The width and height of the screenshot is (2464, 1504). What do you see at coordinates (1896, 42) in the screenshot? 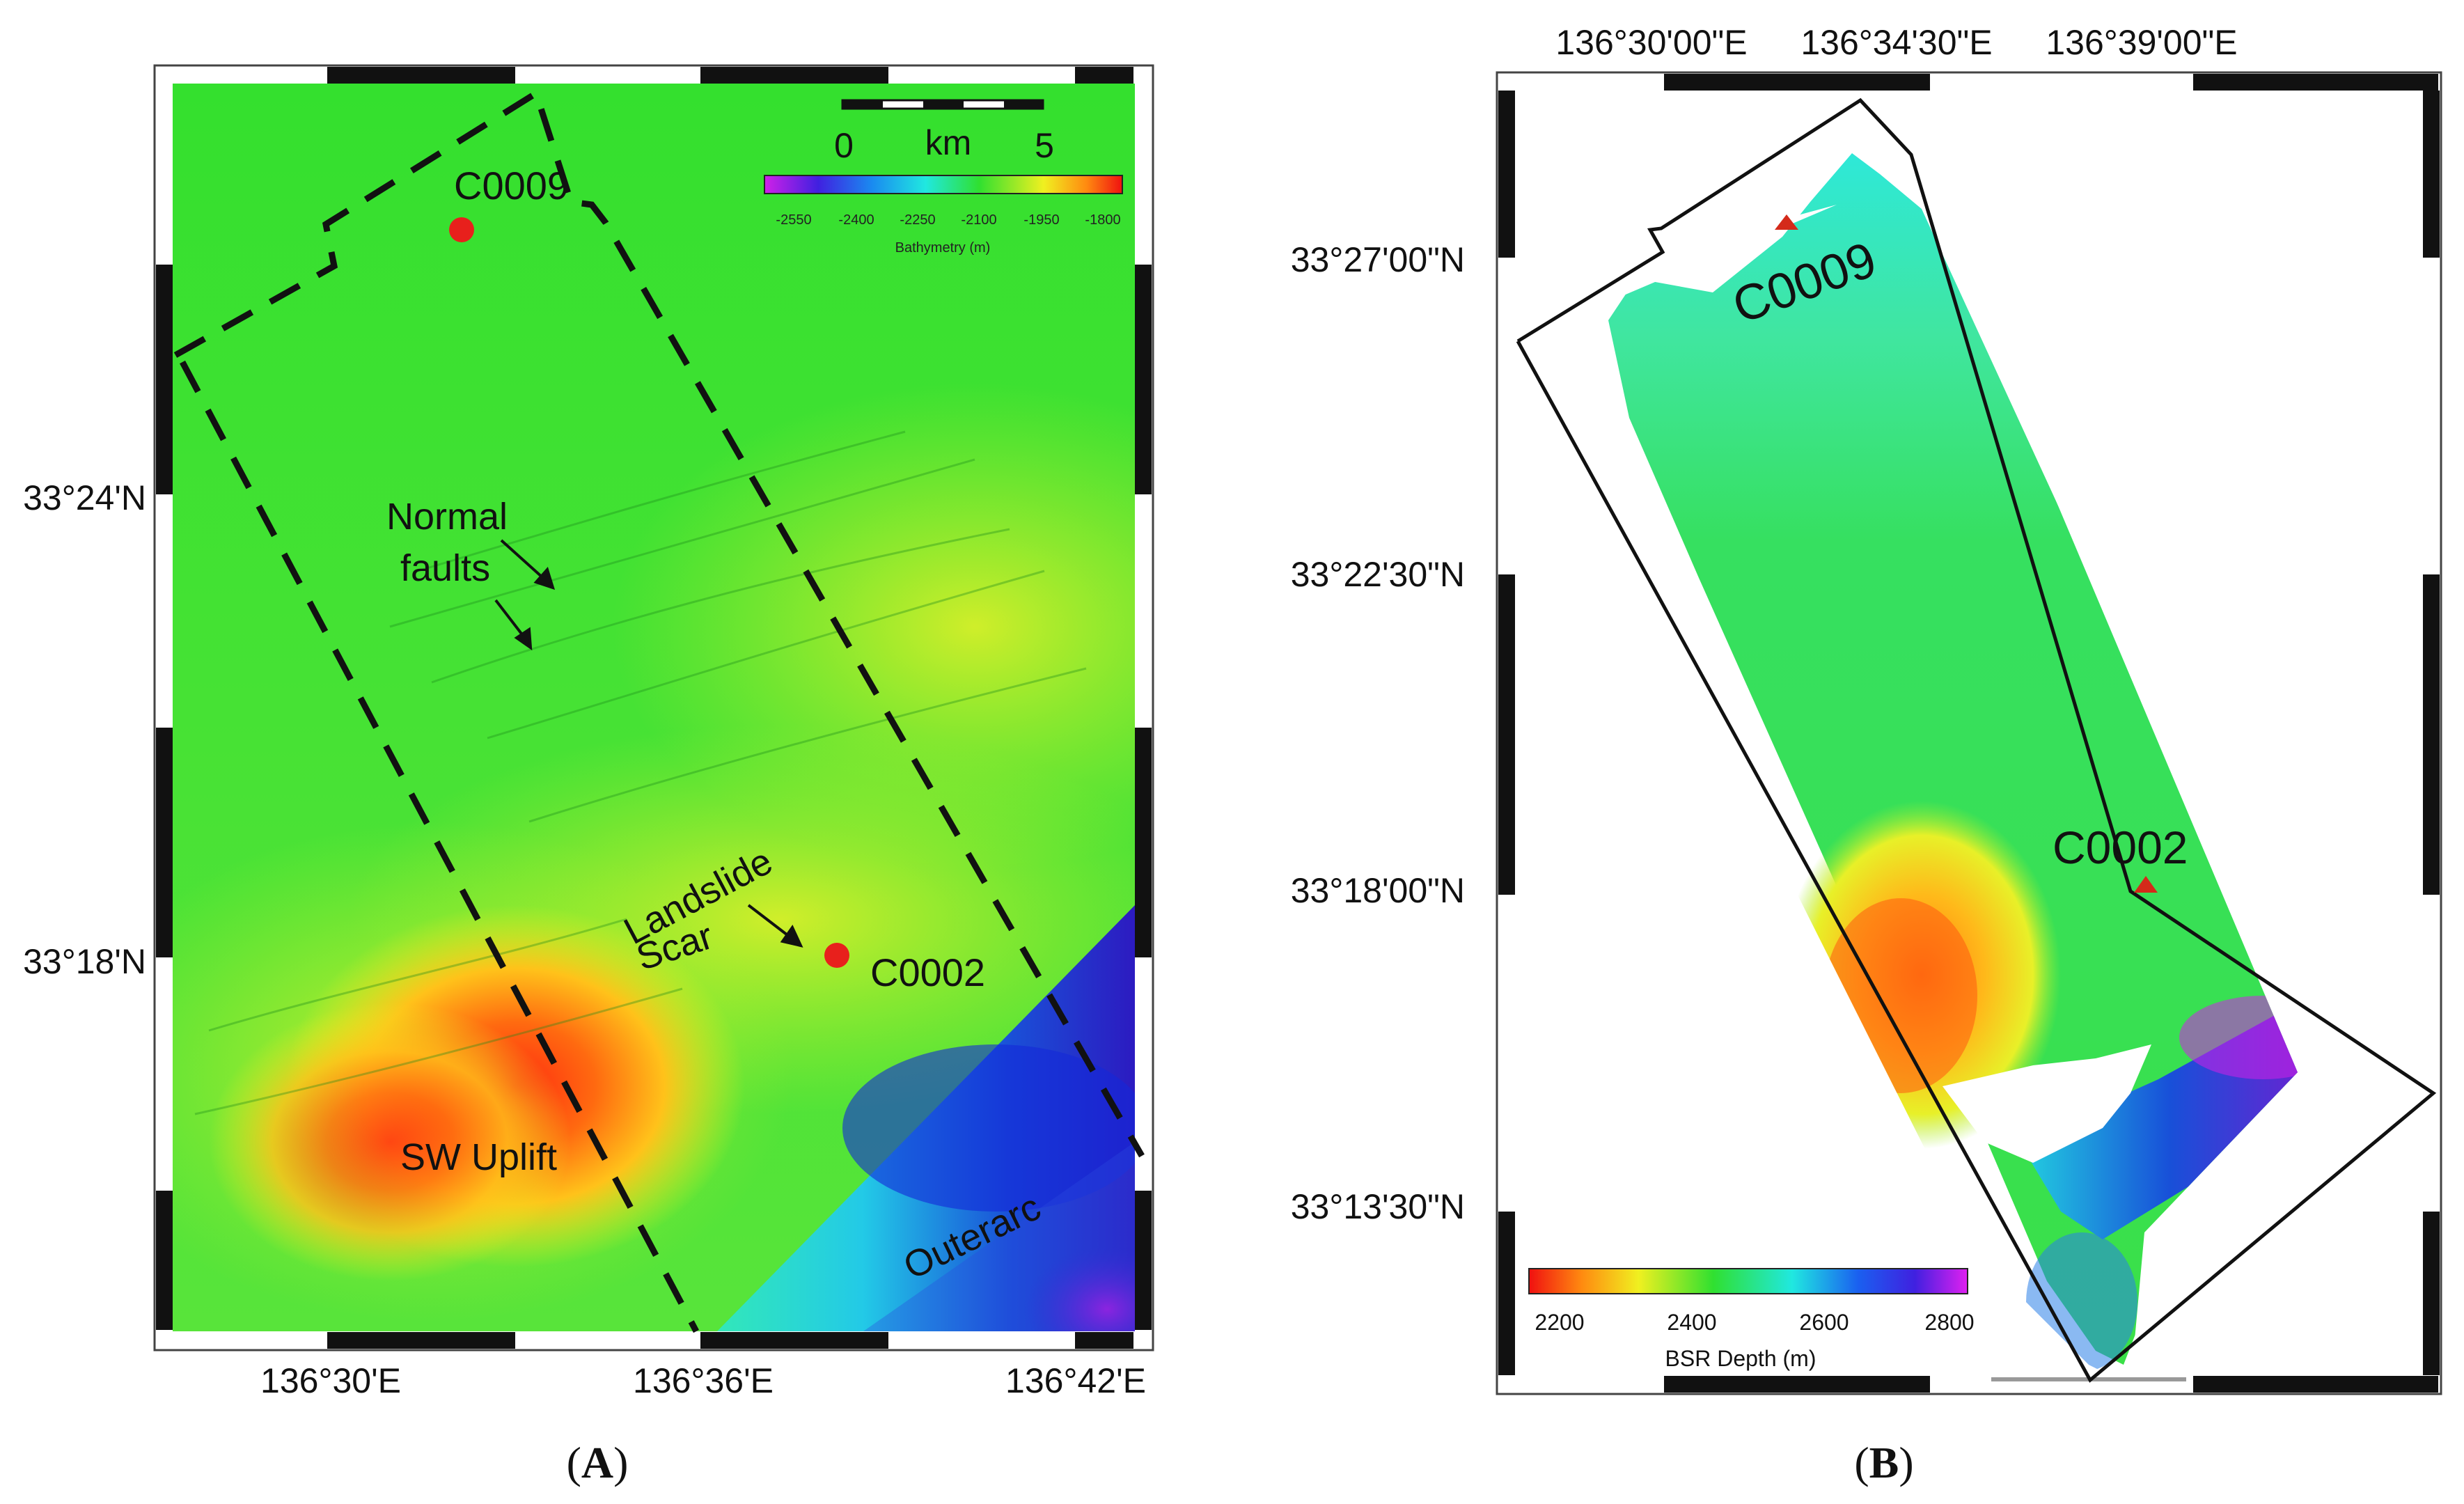
I see `lon-tick-b: 136°34'30"E` at bounding box center [1896, 42].